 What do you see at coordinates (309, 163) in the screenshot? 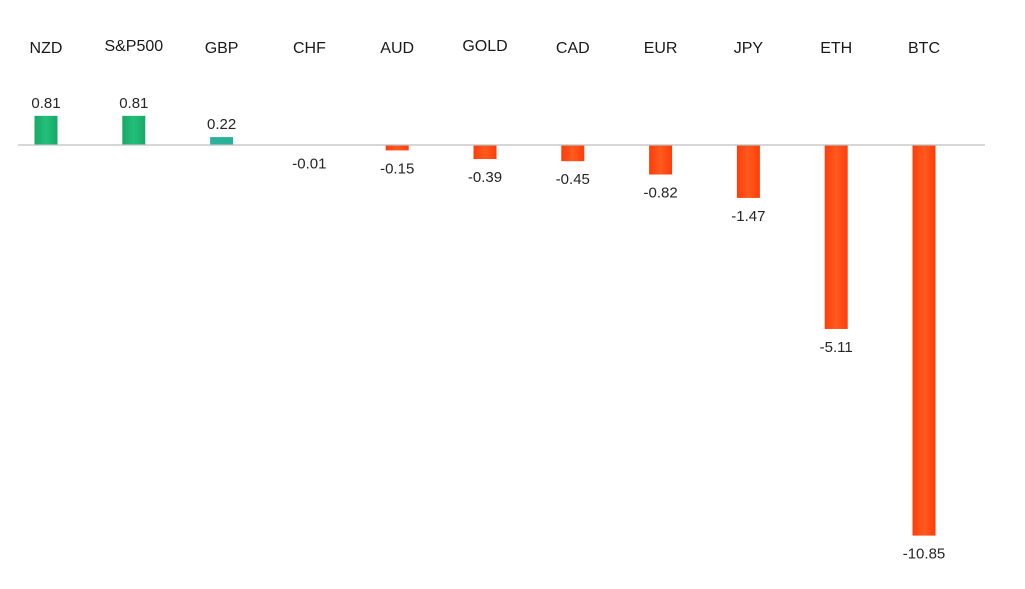
I see `value-label-chf: -0.01` at bounding box center [309, 163].